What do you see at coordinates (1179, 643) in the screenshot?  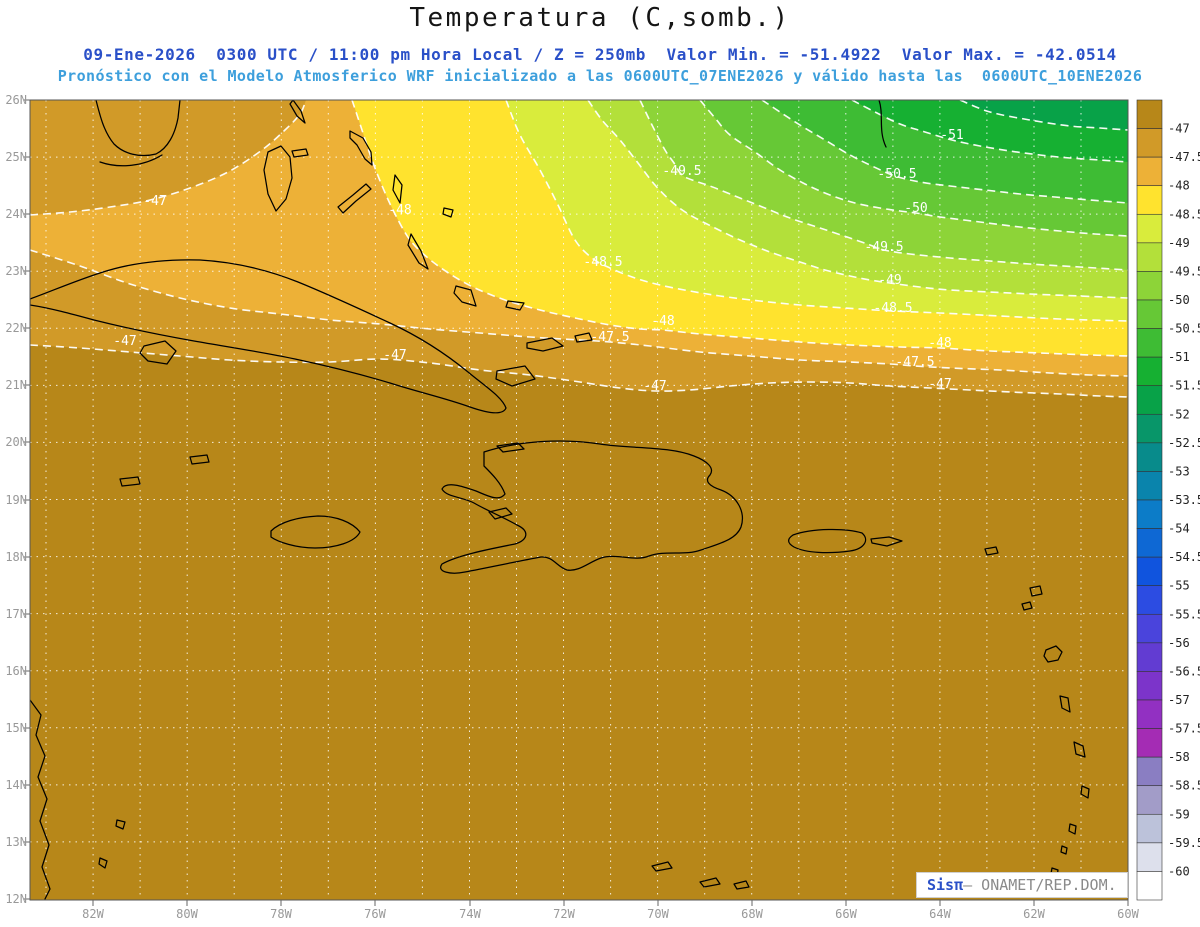 I see `colorbar-label: -56` at bounding box center [1179, 643].